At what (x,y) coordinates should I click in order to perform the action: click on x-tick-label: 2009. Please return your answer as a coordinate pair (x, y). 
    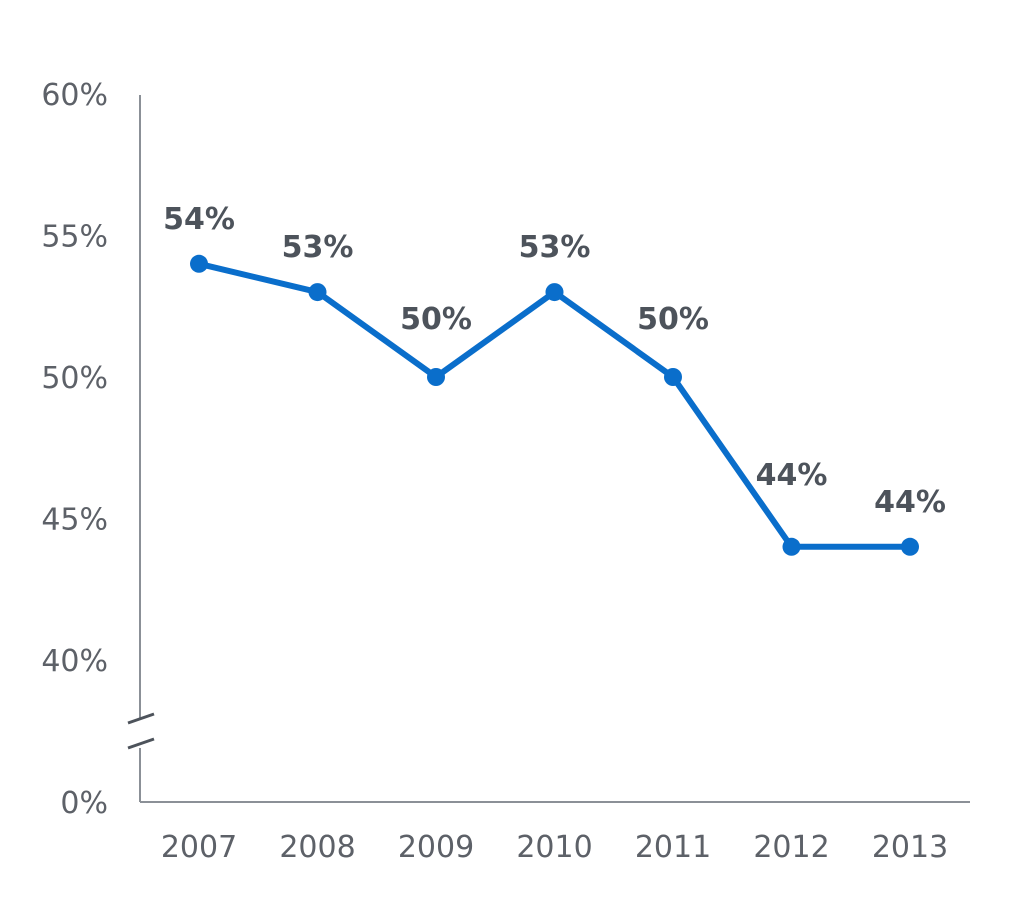
    Looking at the image, I should click on (436, 847).